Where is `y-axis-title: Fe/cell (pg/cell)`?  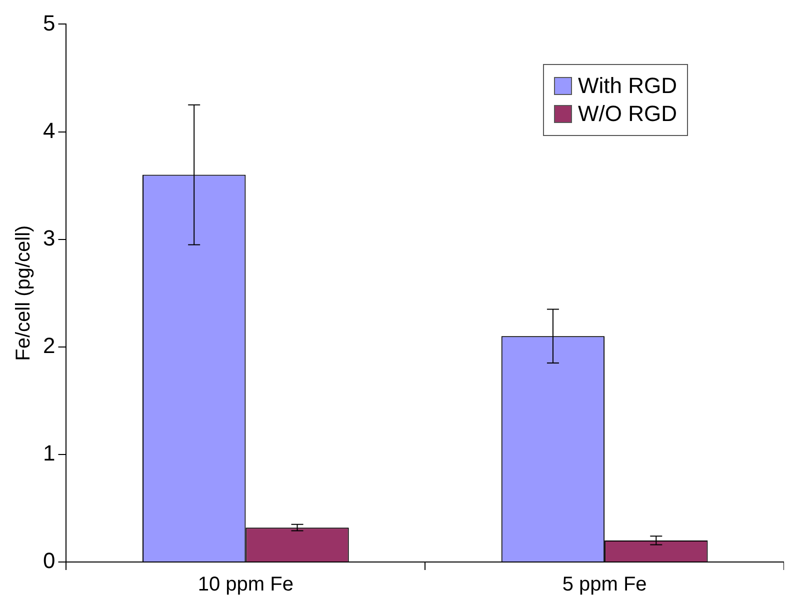 y-axis-title: Fe/cell (pg/cell) is located at coordinates (23, 293).